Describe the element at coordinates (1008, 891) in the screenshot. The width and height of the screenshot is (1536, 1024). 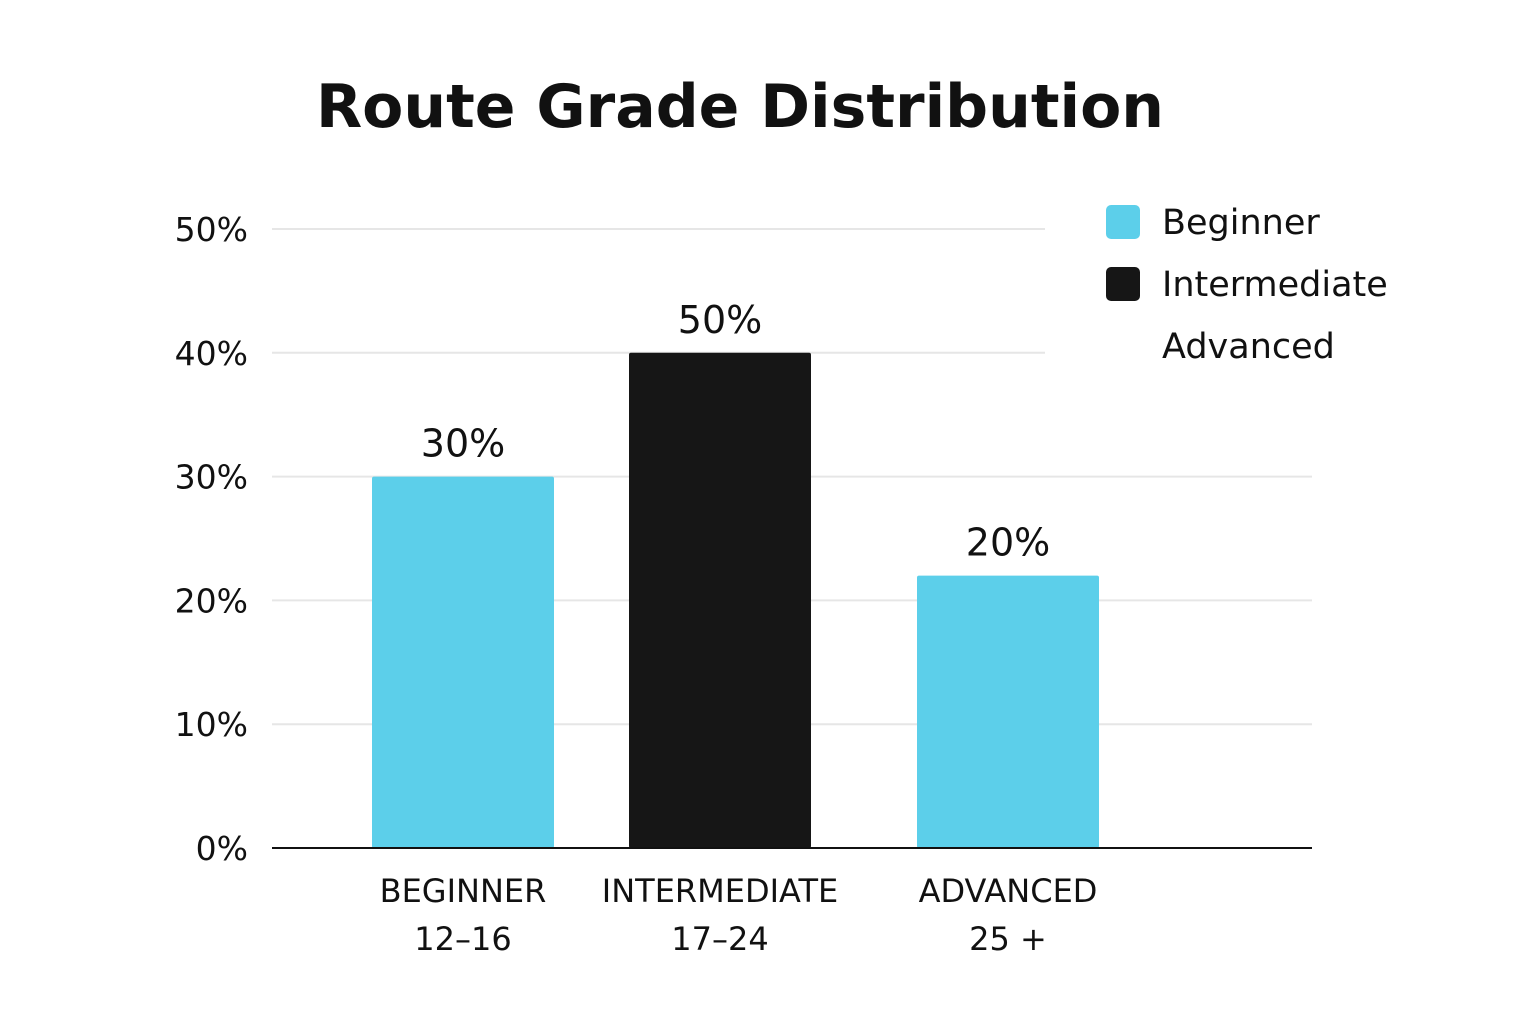
I see `x-tick-label: ADVANCED` at that location.